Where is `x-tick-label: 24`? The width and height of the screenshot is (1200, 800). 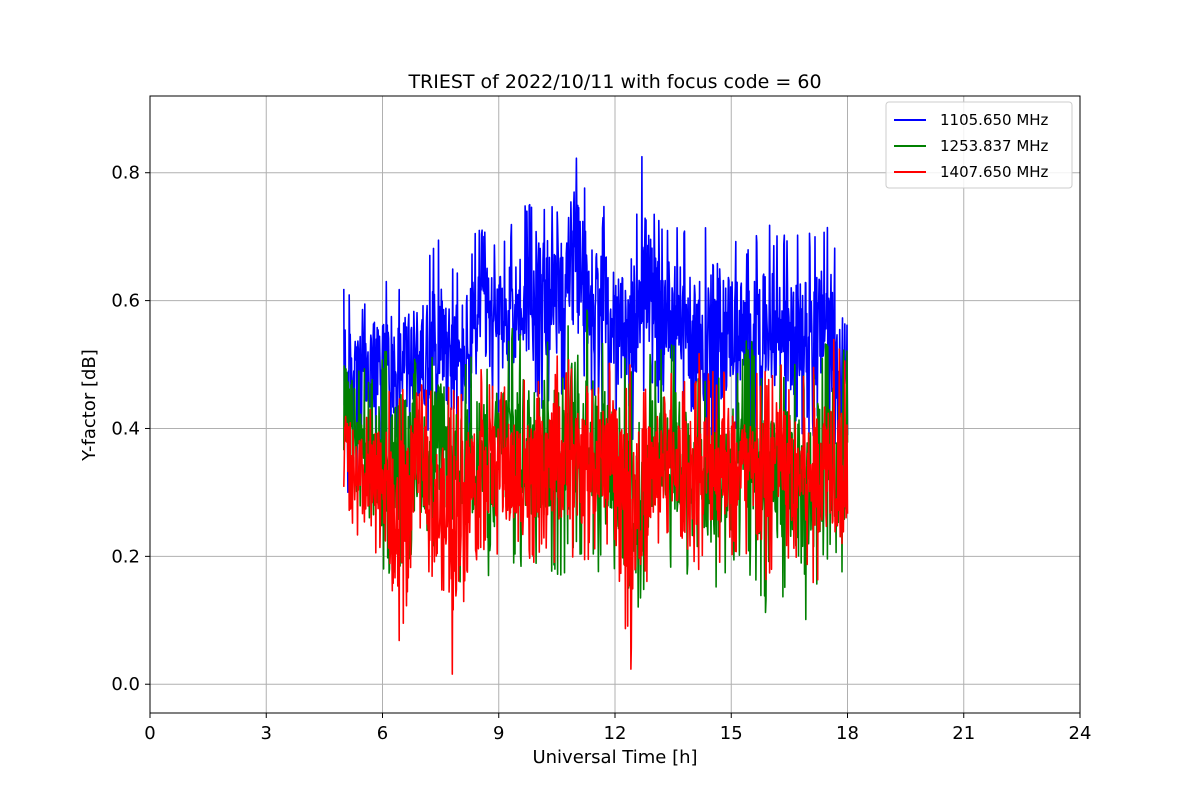
x-tick-label: 24 is located at coordinates (1080, 733).